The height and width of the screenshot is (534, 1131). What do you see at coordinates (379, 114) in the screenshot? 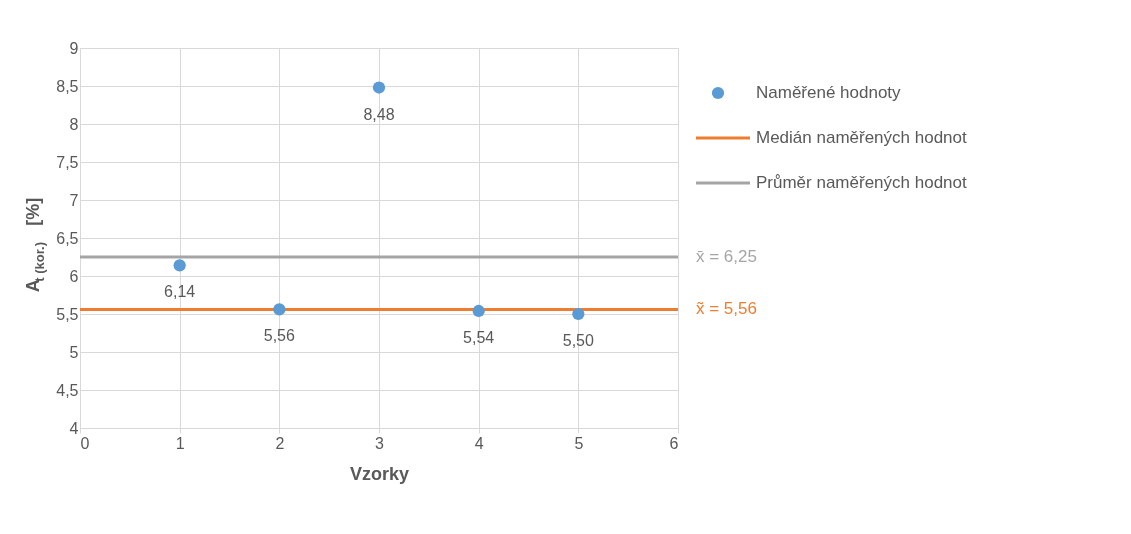
I see `data-label: 8,48` at bounding box center [379, 114].